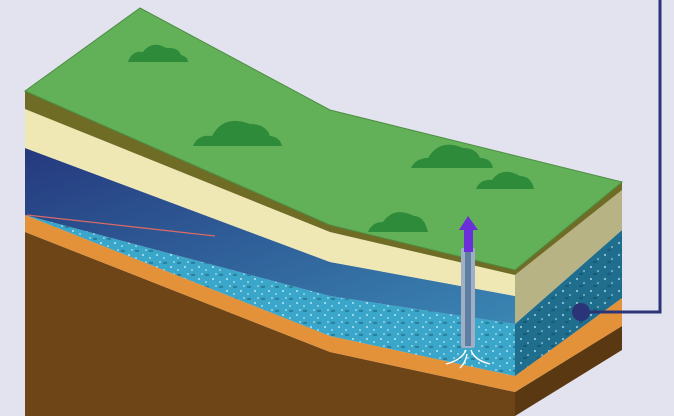 This screenshot has width=674, height=416. I want to click on right-clay-side, so click(568, 257).